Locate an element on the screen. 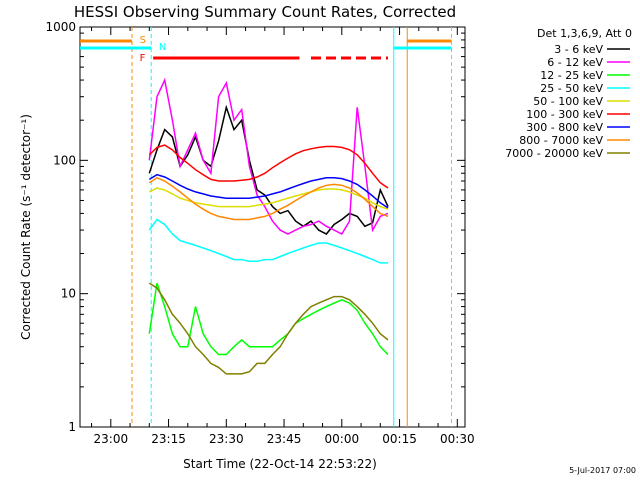 The image size is (640, 480). legend-label: 50 - 100 keV is located at coordinates (568, 101).